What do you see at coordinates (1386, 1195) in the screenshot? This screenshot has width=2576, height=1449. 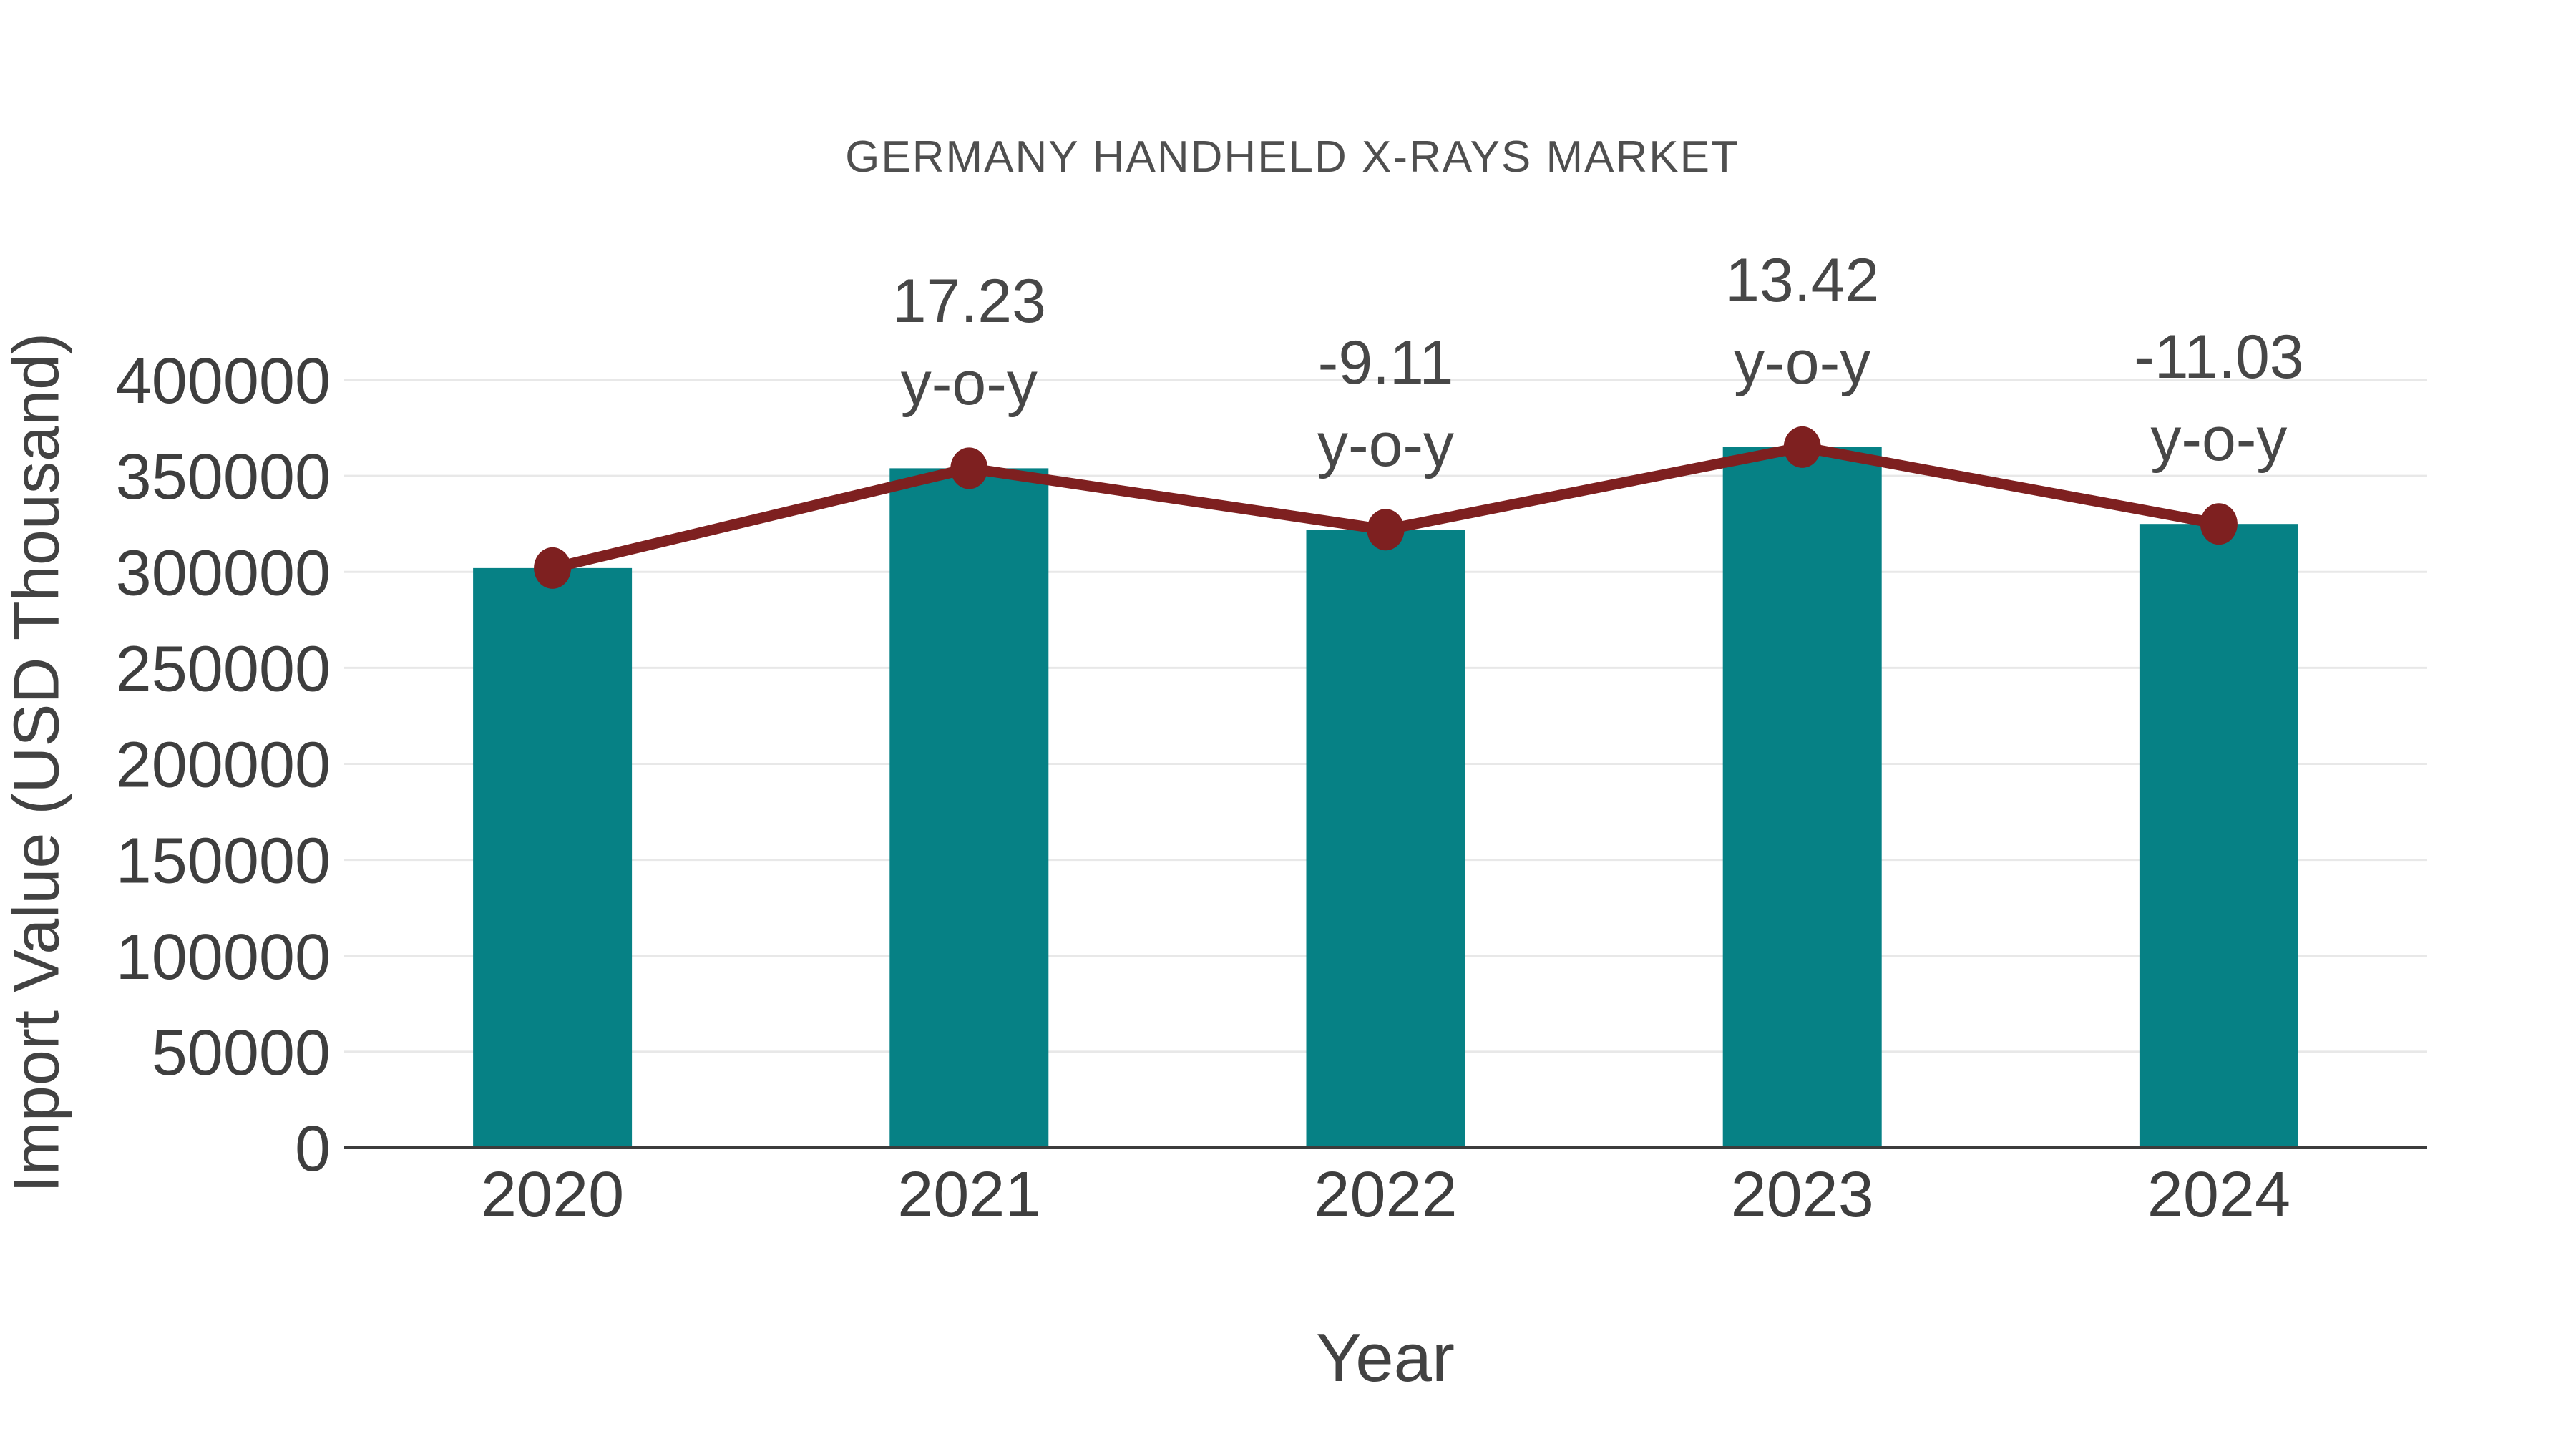 I see `x-tick-label-2022: 2022` at bounding box center [1386, 1195].